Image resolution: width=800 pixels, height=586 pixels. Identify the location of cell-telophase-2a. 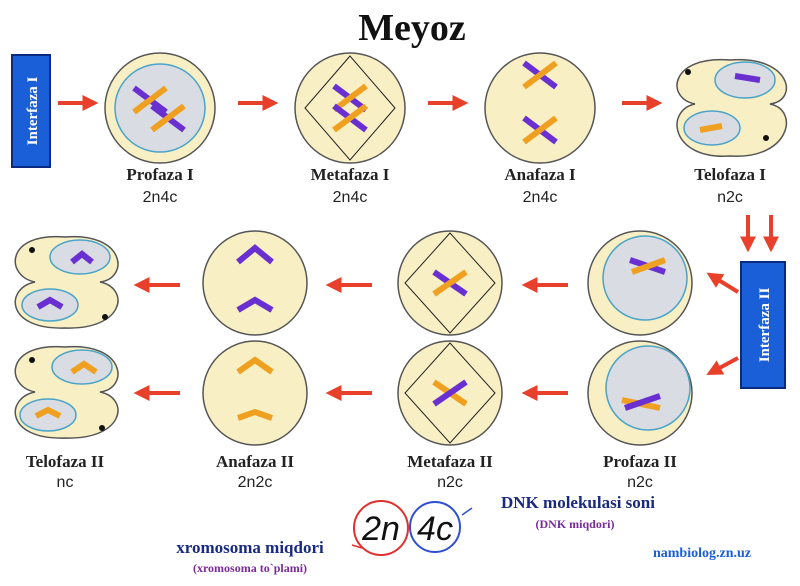
(66, 282).